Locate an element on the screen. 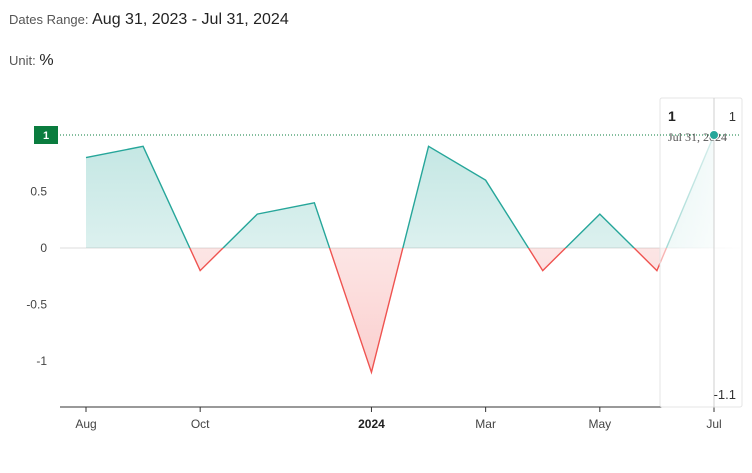 Image resolution: width=752 pixels, height=473 pixels. crosshair-point is located at coordinates (714, 135).